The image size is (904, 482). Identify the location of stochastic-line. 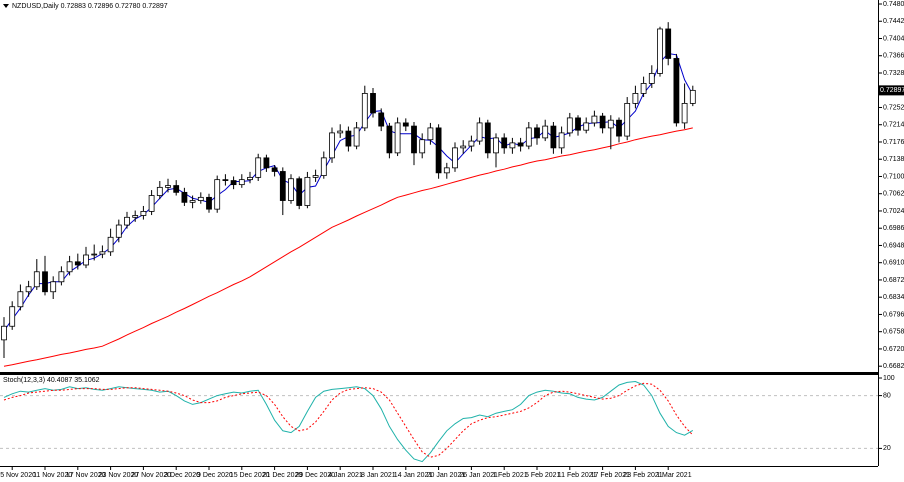
(348, 421).